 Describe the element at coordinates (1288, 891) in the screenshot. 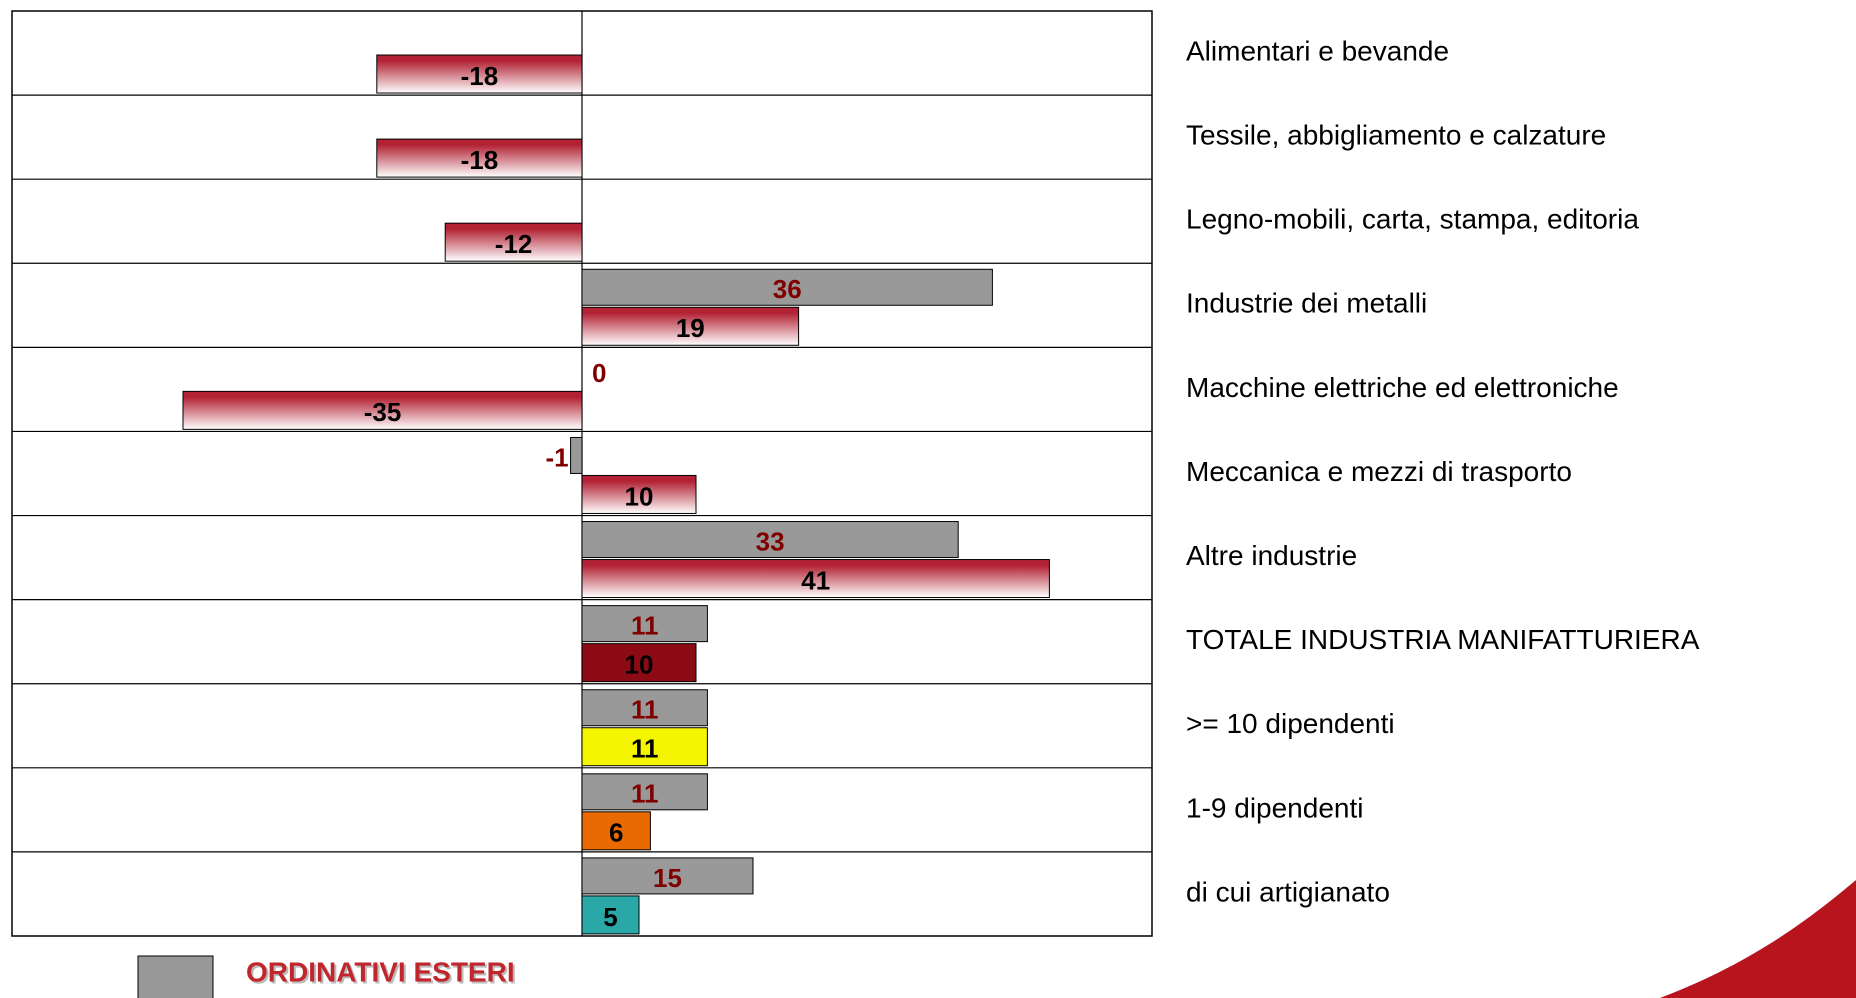

I see `category-label: di cui artigianato` at that location.